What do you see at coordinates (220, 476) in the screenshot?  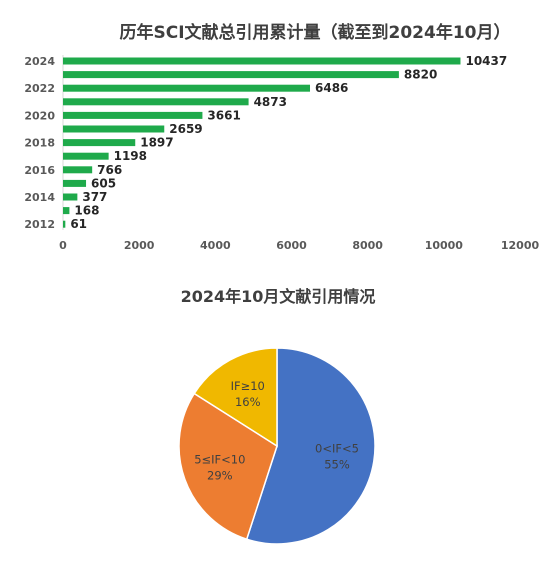 I see `pie-pct-1: 29%` at bounding box center [220, 476].